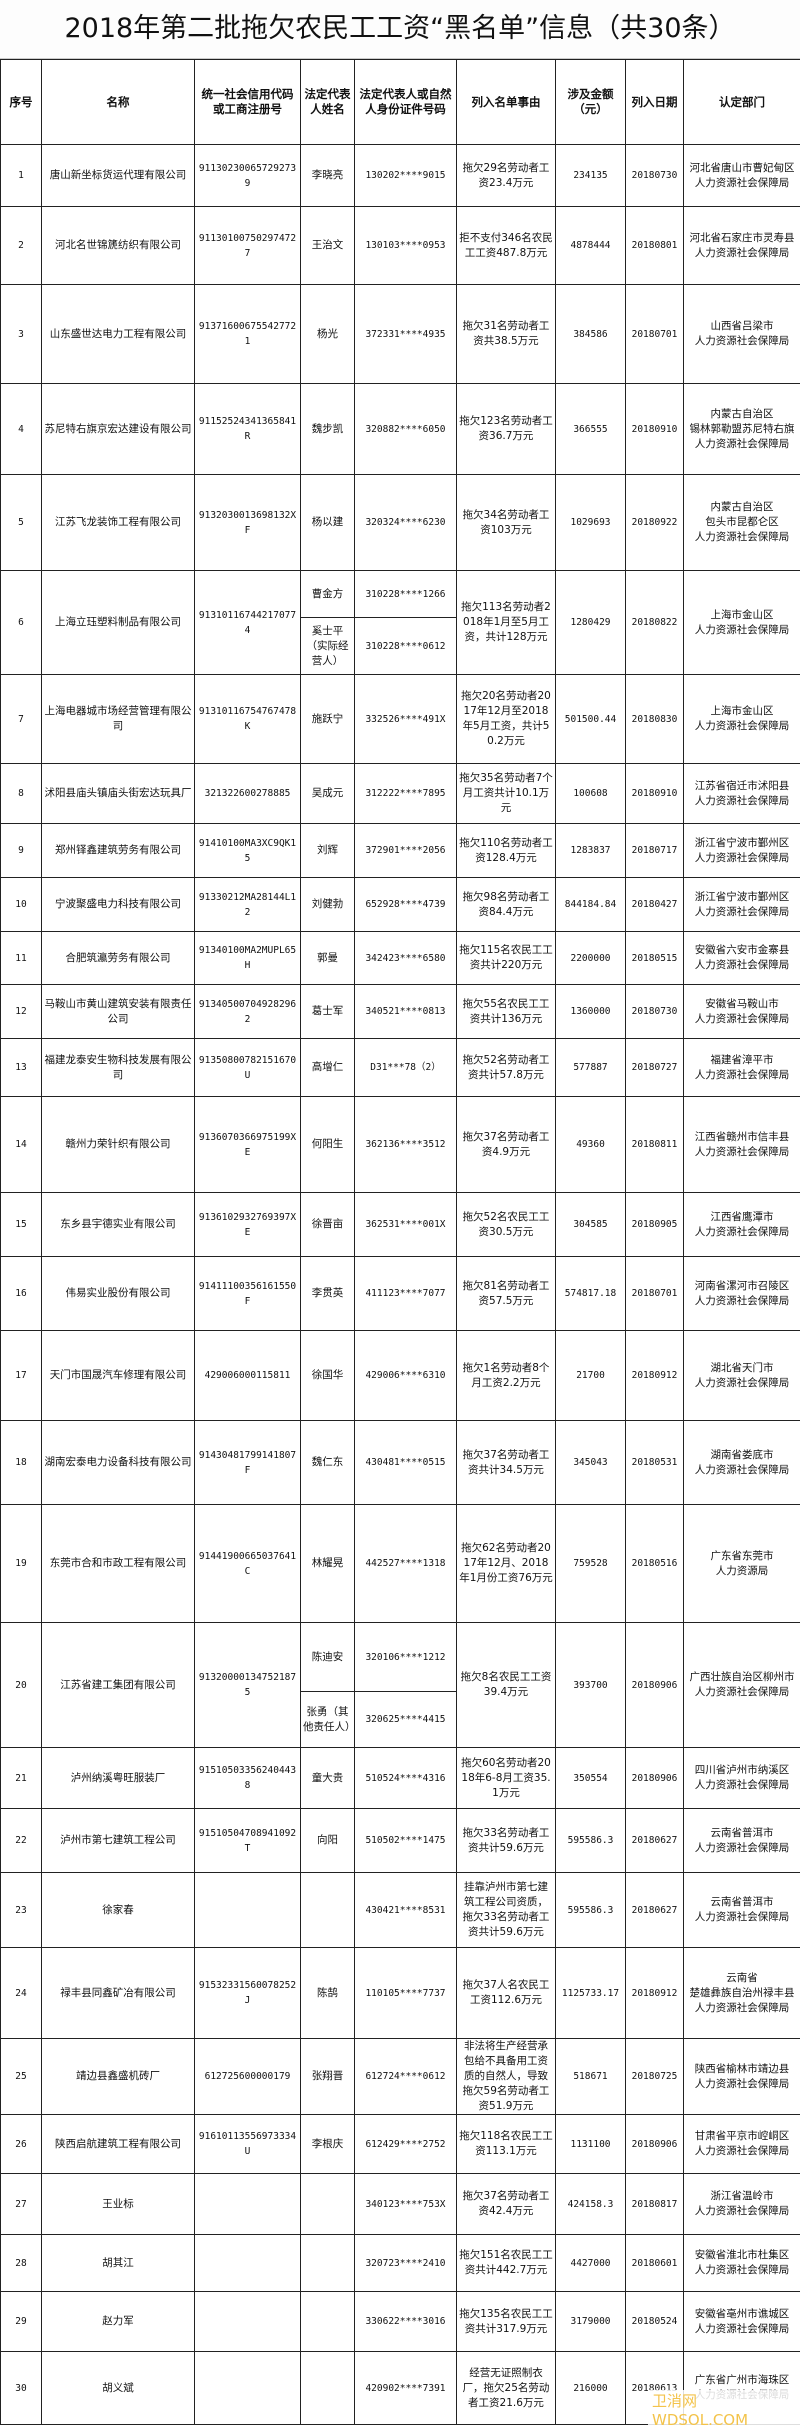 This screenshot has width=800, height=2429. I want to click on amount: 21700, so click(591, 1376).